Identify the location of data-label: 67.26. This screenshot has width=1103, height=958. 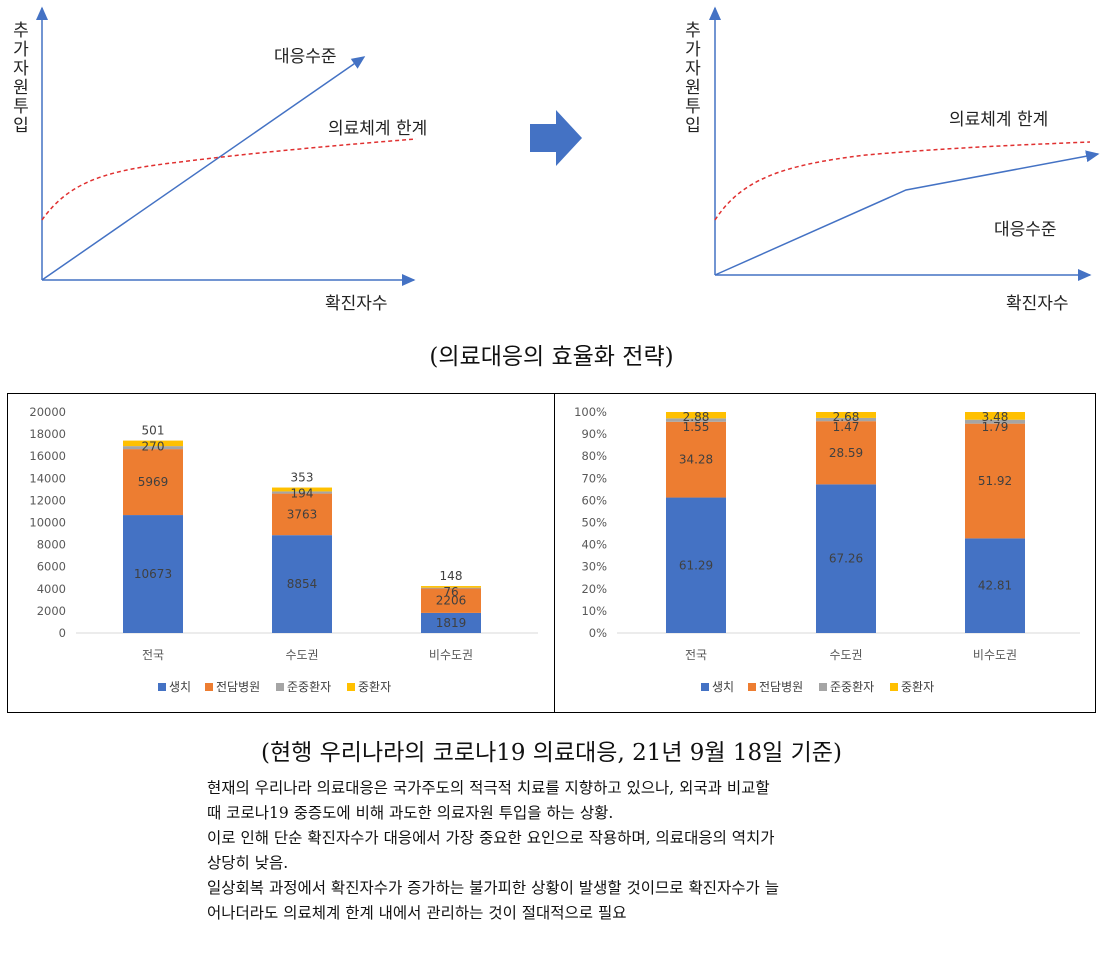
(846, 559).